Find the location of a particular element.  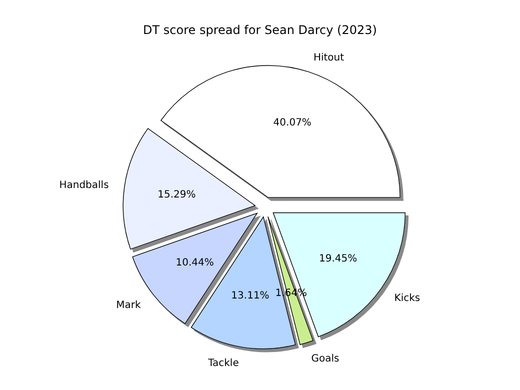

slice-label: Hitout is located at coordinates (328, 58).